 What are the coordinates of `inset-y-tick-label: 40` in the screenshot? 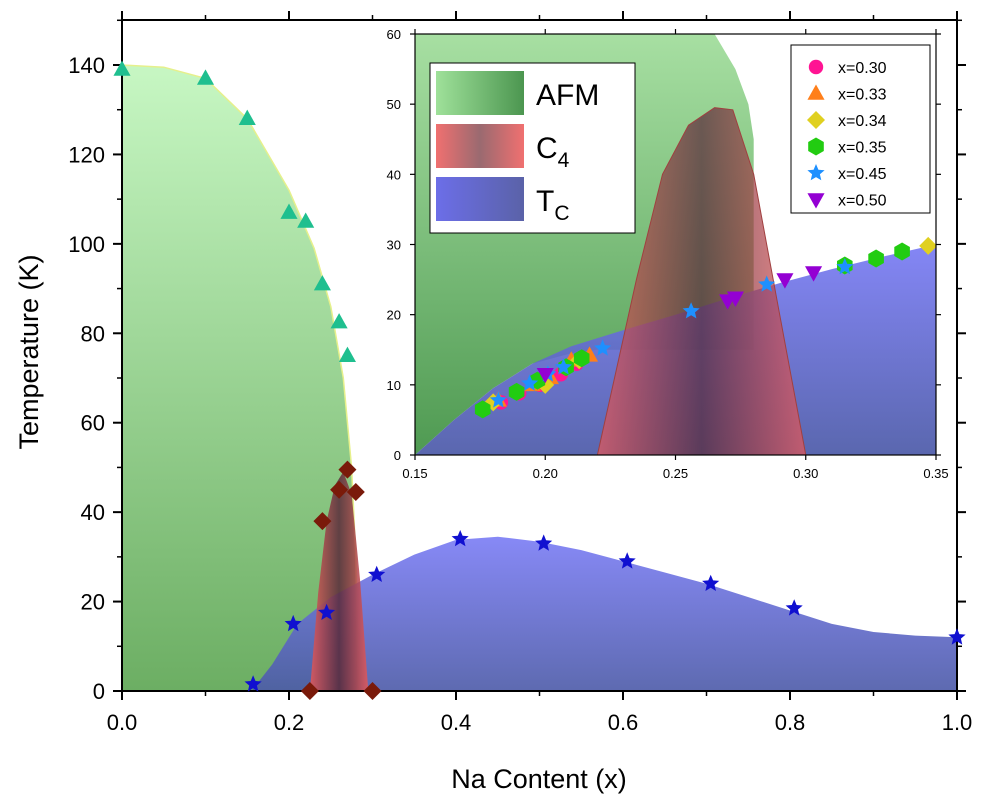 It's located at (394, 174).